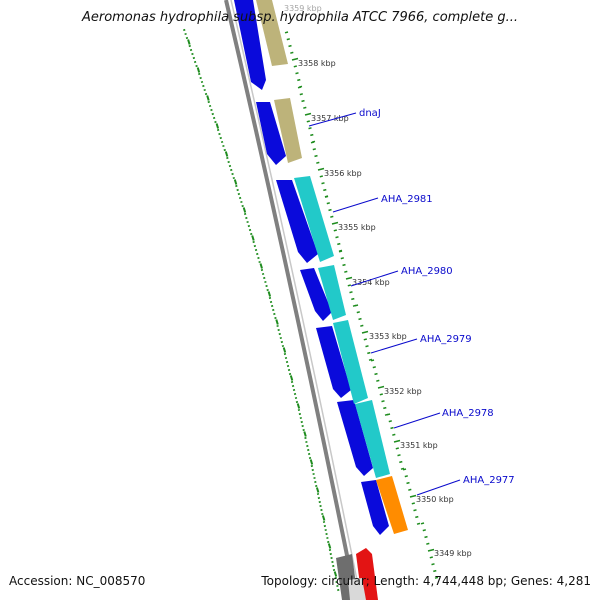 The height and width of the screenshot is (600, 600). I want to click on gene-label-aha-2978: AHA_2978, so click(468, 413).